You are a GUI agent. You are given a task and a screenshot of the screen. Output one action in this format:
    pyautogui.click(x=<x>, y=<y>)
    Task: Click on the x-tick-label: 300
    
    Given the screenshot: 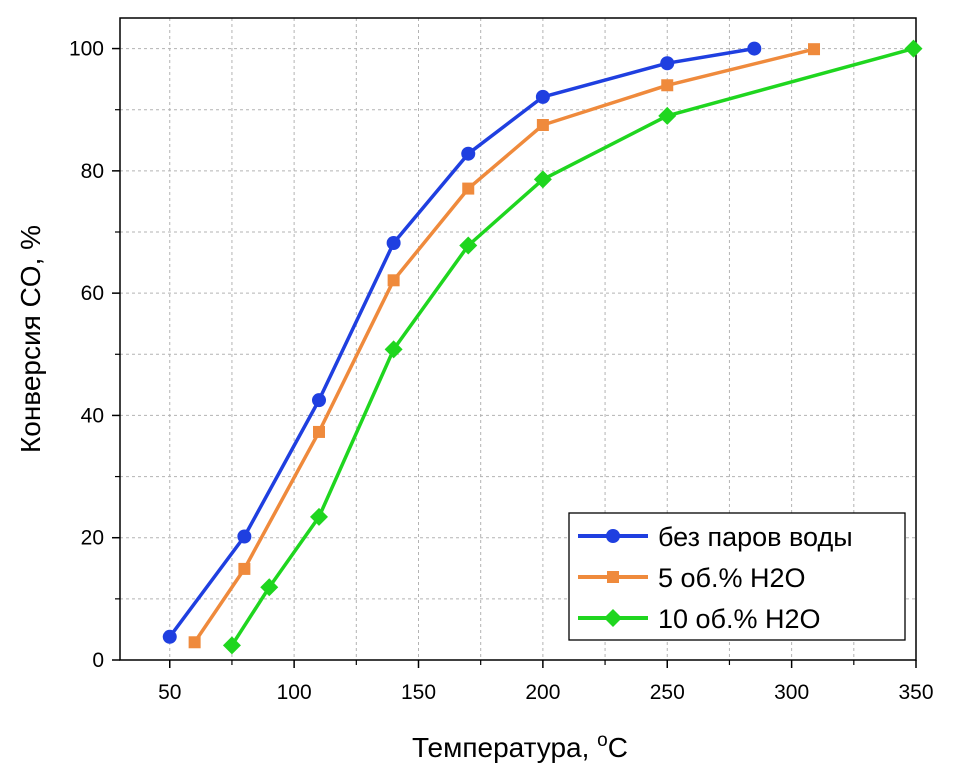 What is the action you would take?
    pyautogui.click(x=791, y=692)
    